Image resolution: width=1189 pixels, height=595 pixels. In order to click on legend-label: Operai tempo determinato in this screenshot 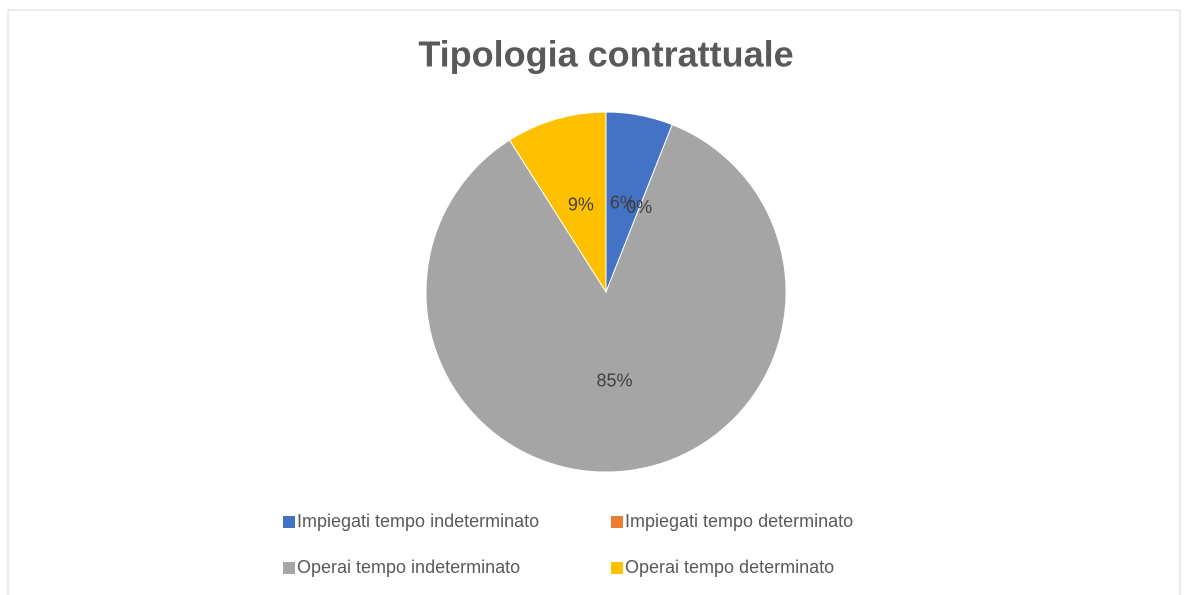, I will do `click(729, 567)`.